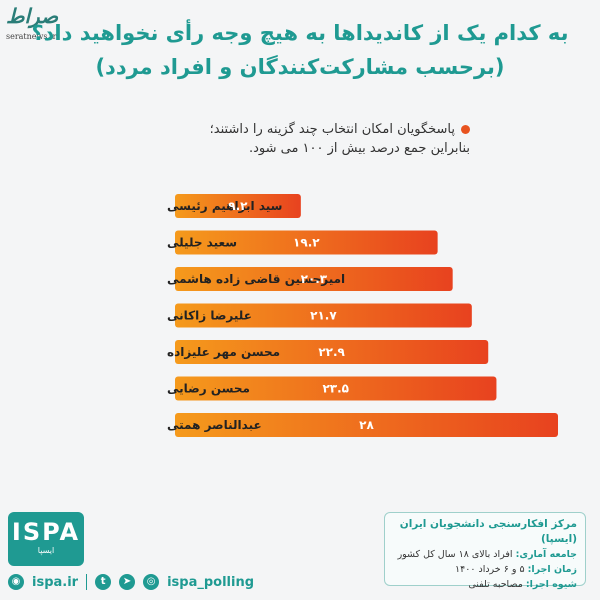 This screenshot has height=600, width=600. I want to click on twitter-icon: t, so click(103, 582).